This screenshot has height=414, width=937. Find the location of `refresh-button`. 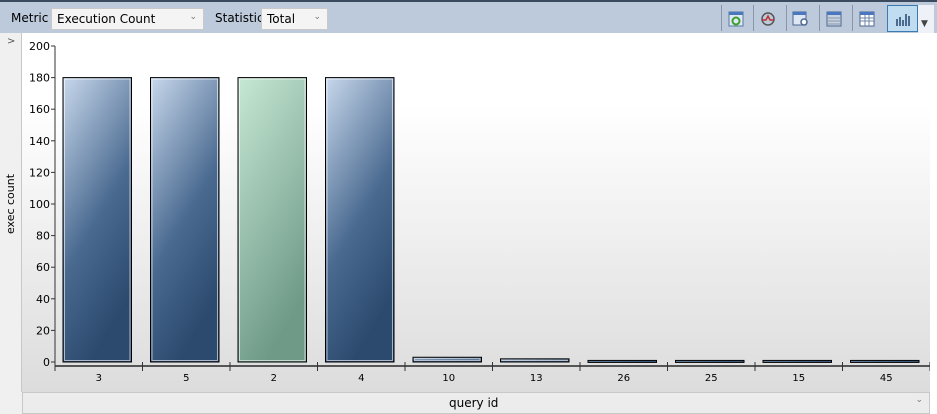

refresh-button is located at coordinates (736, 18).